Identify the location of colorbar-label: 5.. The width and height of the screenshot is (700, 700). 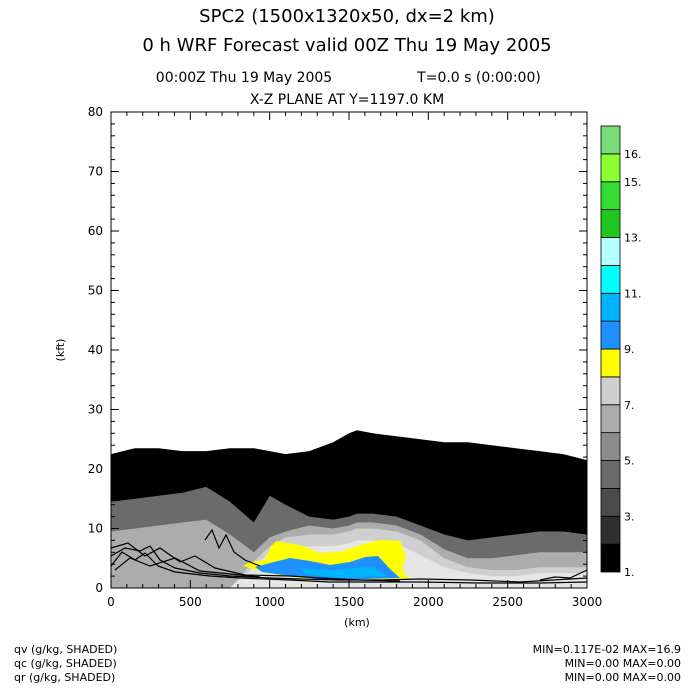
(629, 461).